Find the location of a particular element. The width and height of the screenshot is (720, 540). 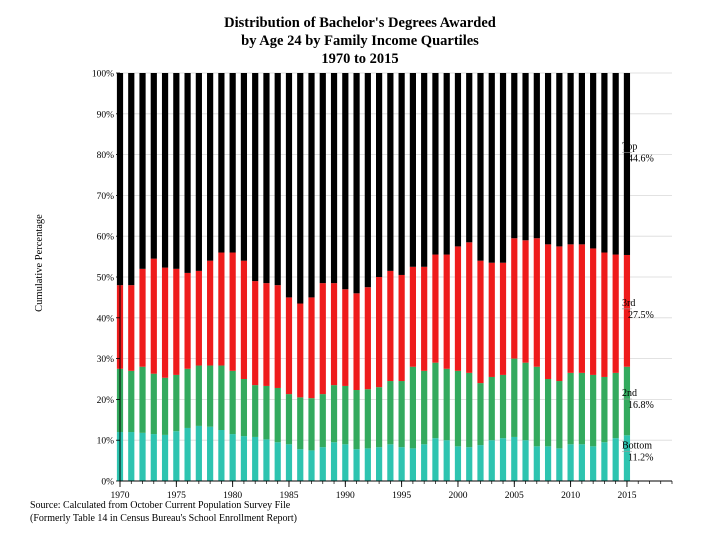

bar-segment-top-1987 is located at coordinates (311, 185).